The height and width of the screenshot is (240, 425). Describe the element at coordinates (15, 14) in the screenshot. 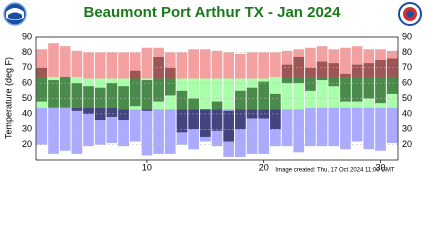

I see `noaa-logo` at that location.